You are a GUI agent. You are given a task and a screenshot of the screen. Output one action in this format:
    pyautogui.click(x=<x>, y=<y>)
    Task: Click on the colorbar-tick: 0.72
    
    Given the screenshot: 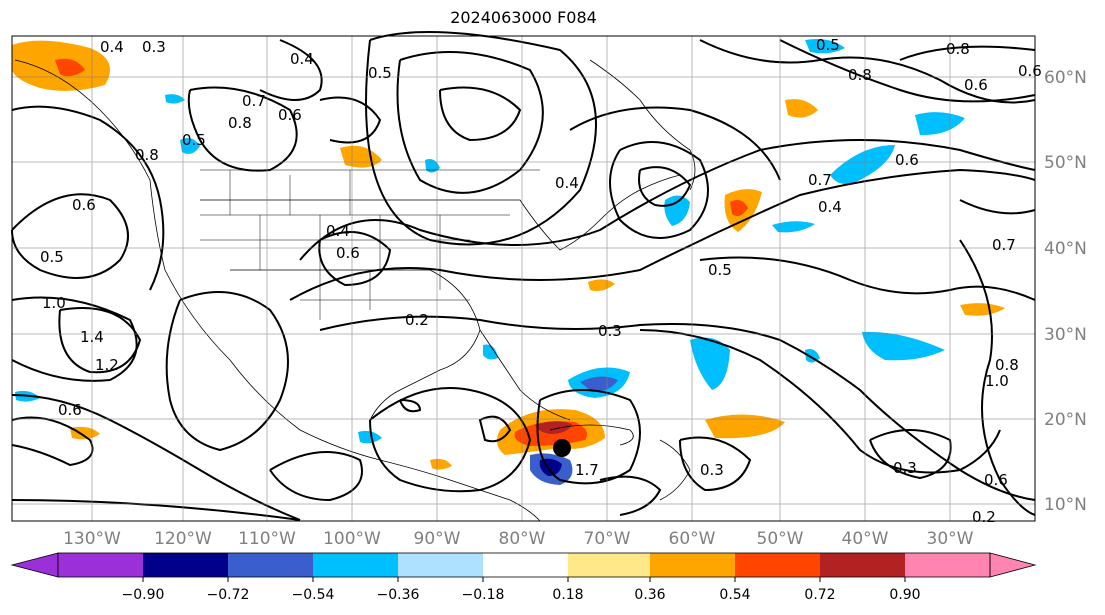 What is the action you would take?
    pyautogui.click(x=819, y=595)
    